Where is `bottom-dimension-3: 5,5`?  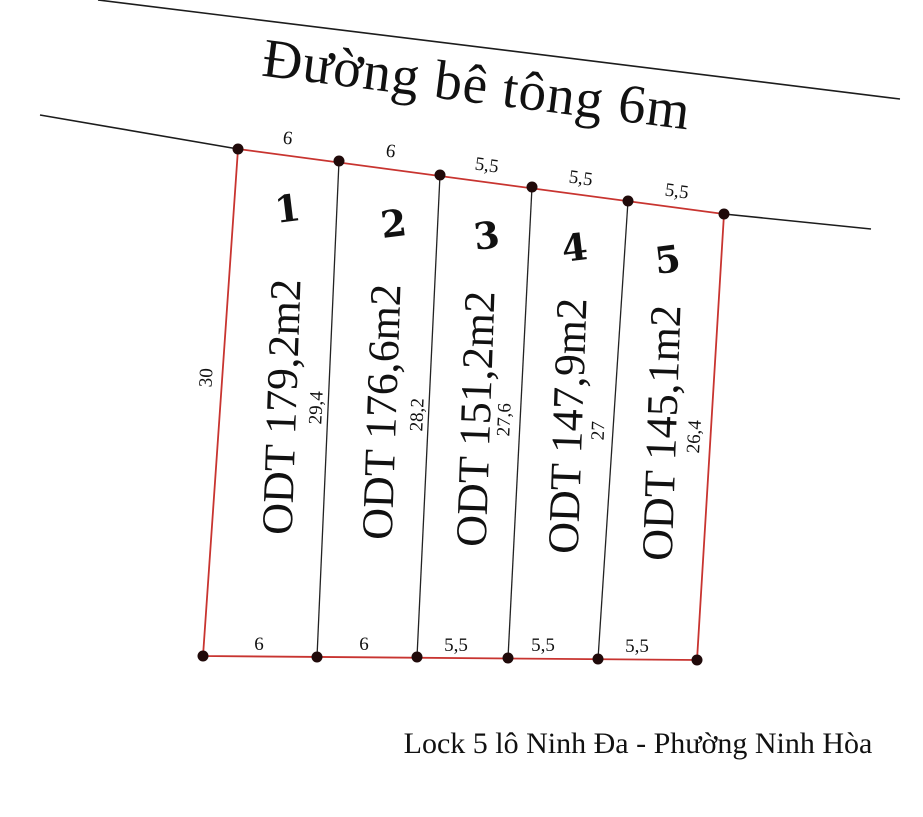 bottom-dimension-3: 5,5 is located at coordinates (456, 645).